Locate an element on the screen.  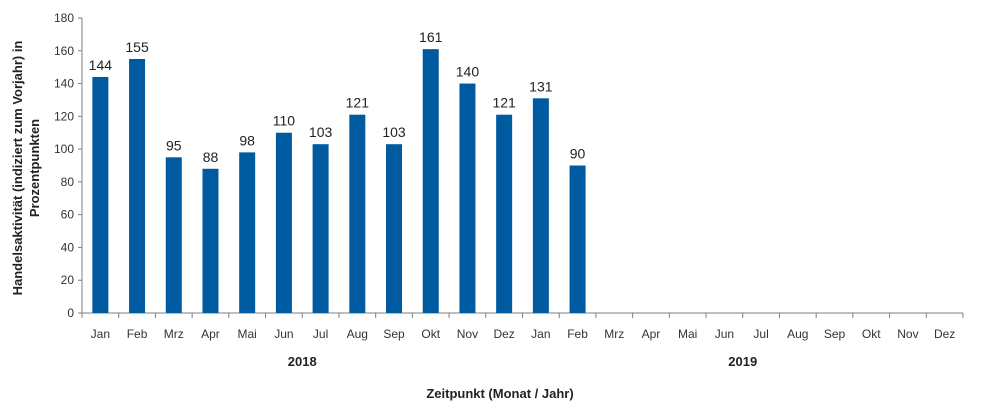
data-label: 98 is located at coordinates (247, 140).